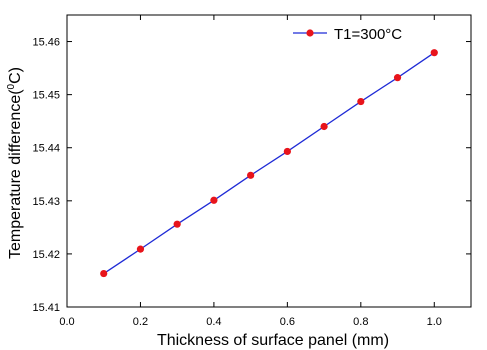 This screenshot has height=350, width=487. I want to click on y-axis-title: Temperature difference(0C), so click(15, 163).